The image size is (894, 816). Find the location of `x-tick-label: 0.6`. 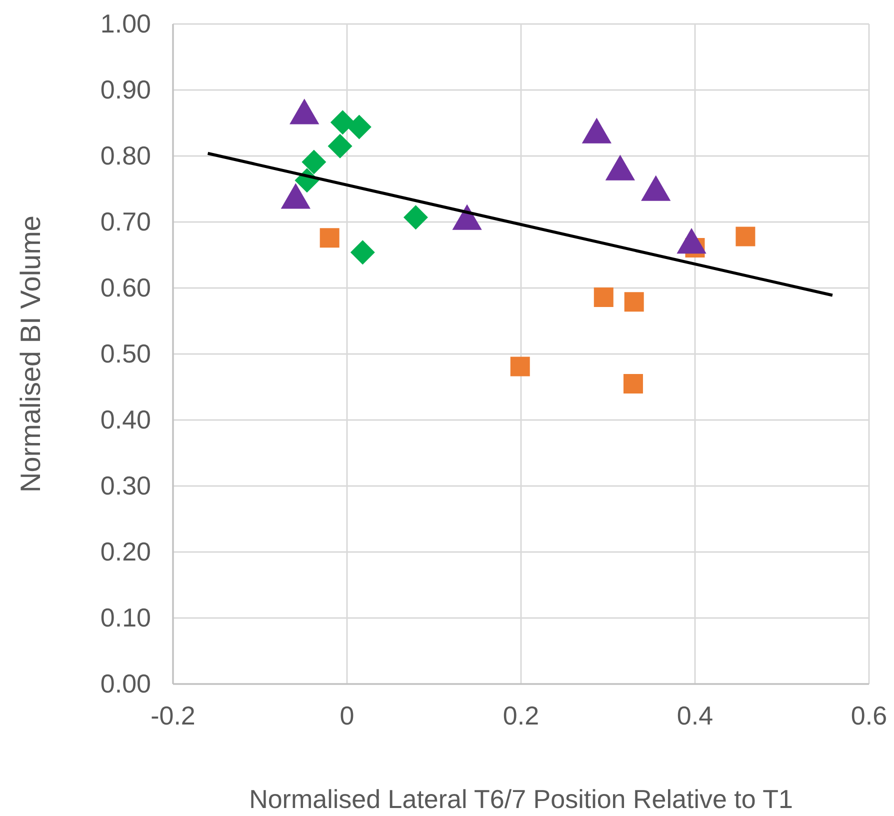

x-tick-label: 0.6 is located at coordinates (869, 715).